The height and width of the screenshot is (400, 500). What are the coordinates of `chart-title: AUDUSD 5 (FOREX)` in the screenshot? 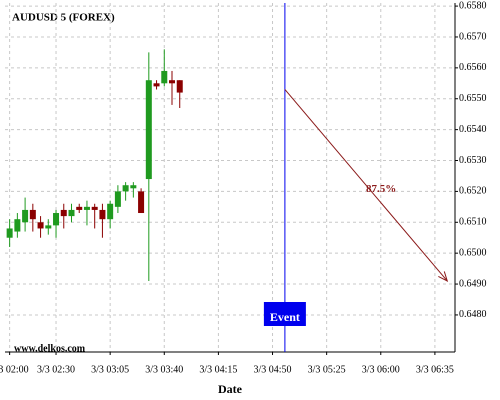 It's located at (63, 18).